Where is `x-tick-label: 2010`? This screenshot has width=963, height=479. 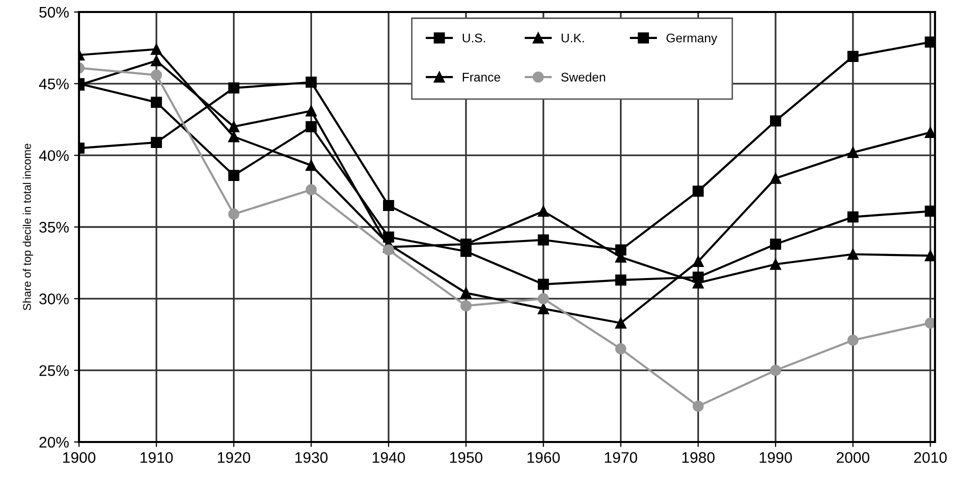
x-tick-label: 2010 is located at coordinates (930, 457).